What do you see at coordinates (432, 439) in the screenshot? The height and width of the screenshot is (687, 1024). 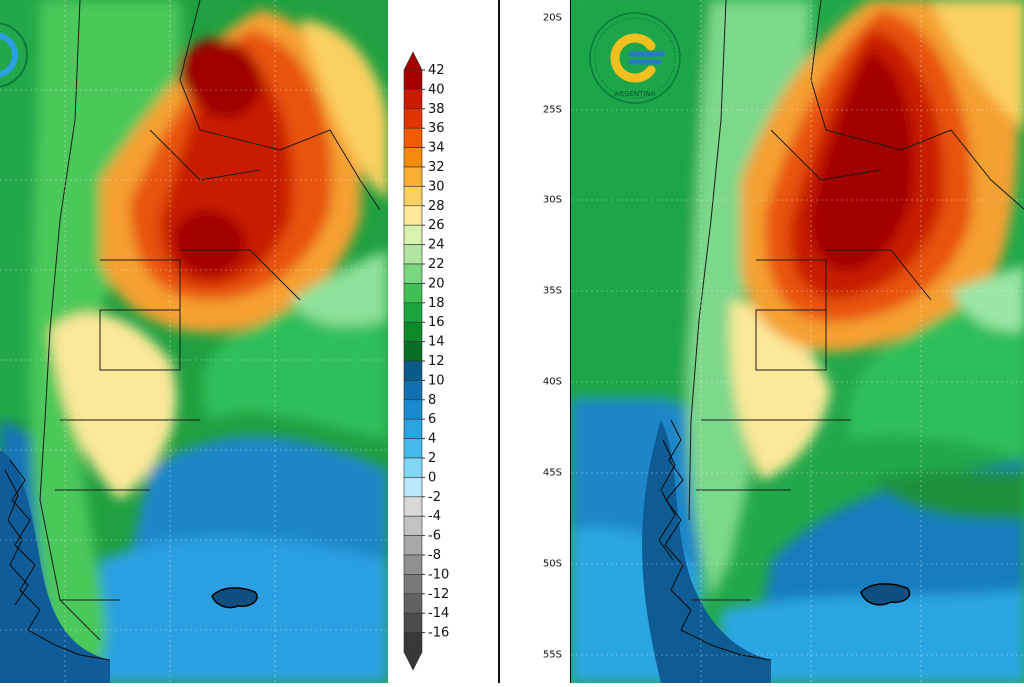 I see `colorbar-tick-label: 4` at bounding box center [432, 439].